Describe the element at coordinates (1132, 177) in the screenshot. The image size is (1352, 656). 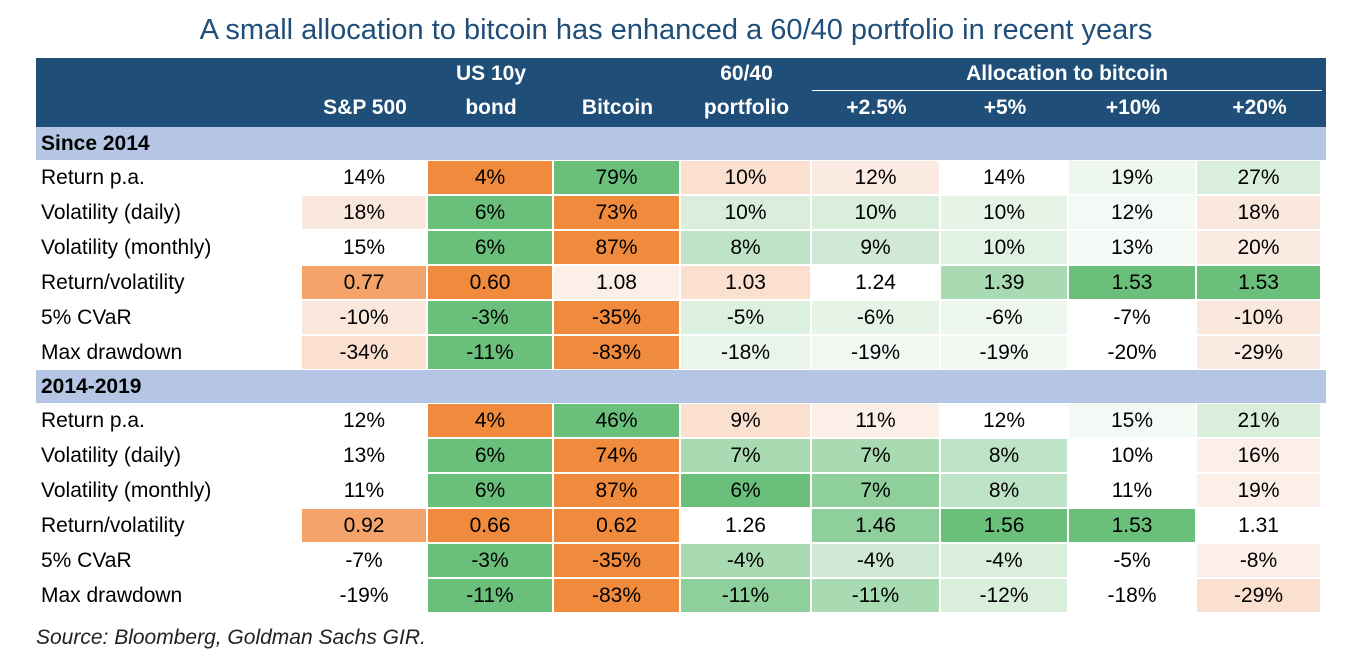
I see `value-cell: 19%` at that location.